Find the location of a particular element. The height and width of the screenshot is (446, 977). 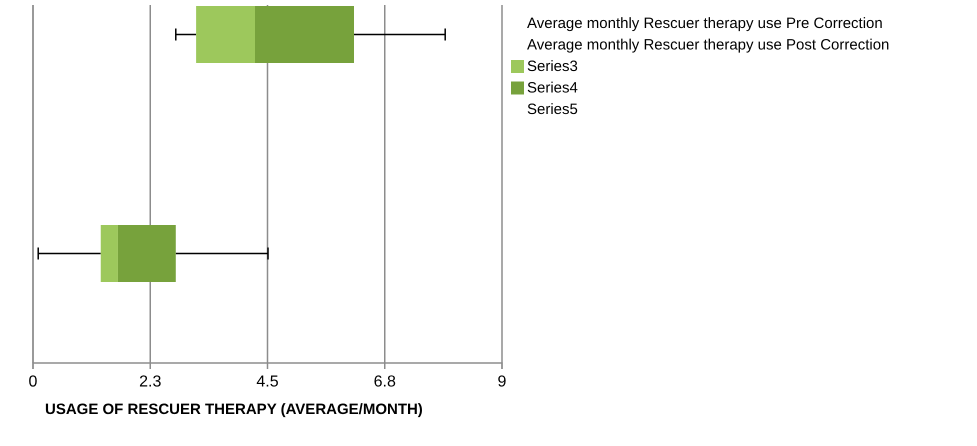

x-tick-label: 0 is located at coordinates (33, 381).